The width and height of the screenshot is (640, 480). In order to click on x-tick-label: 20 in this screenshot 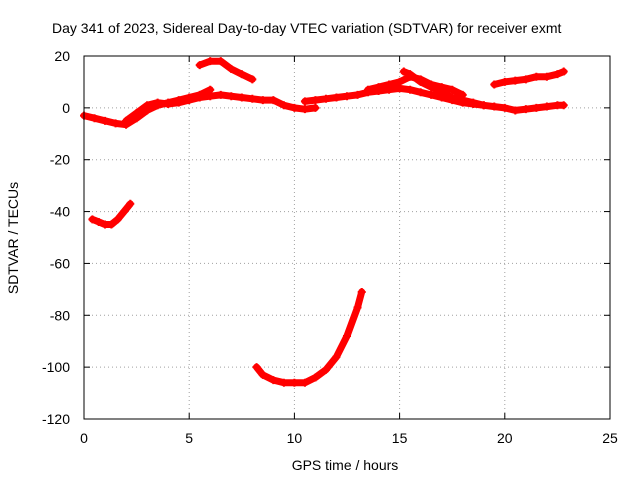, I will do `click(505, 438)`.